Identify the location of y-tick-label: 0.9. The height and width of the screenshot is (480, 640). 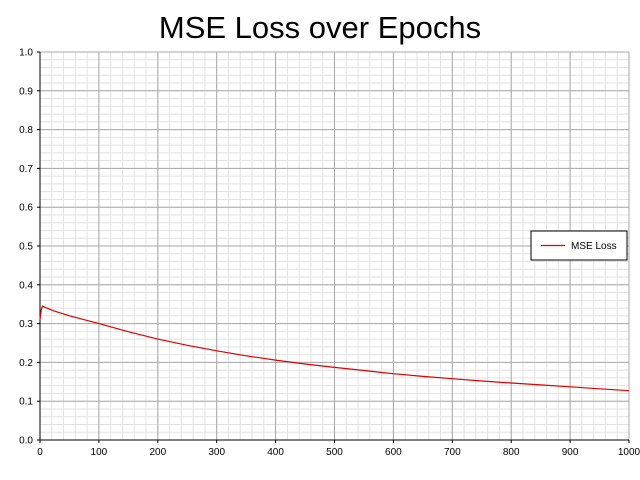
(26, 91).